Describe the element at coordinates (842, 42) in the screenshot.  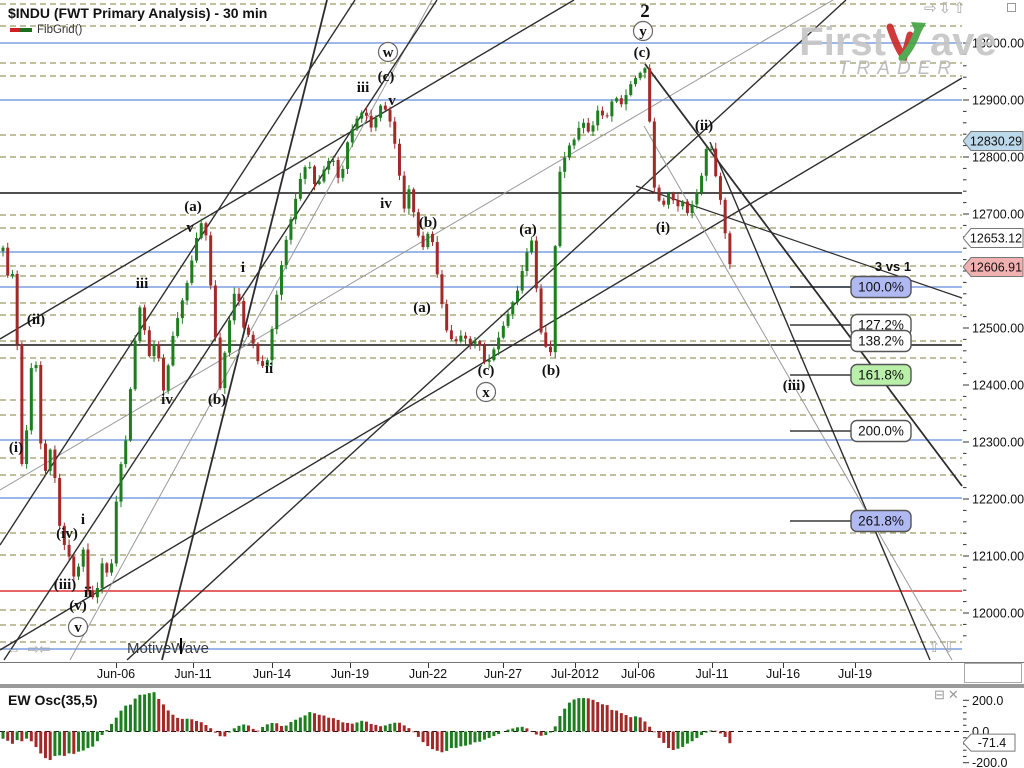
I see `logo-text-first: First` at that location.